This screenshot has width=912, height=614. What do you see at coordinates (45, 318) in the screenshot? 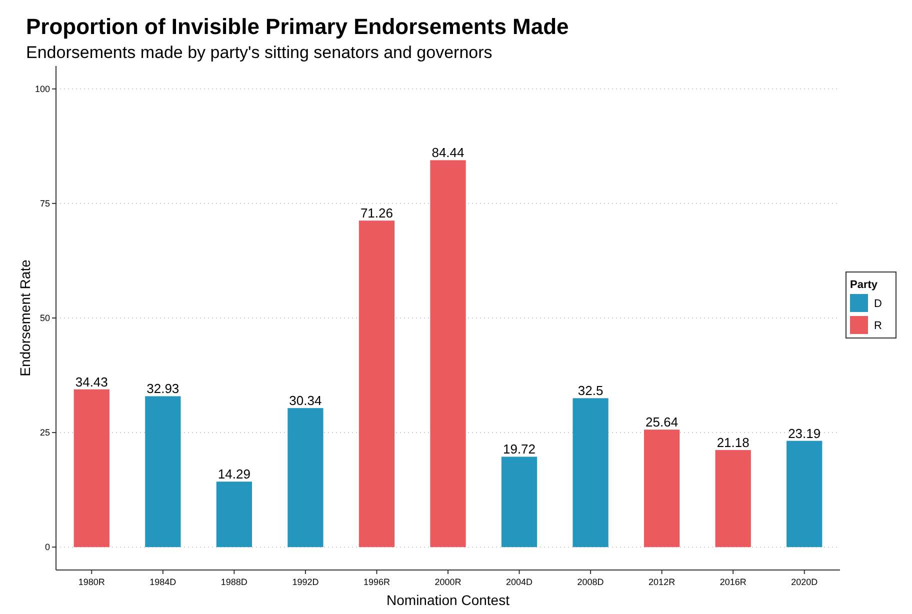
I see `y-tick-label: 50` at bounding box center [45, 318].